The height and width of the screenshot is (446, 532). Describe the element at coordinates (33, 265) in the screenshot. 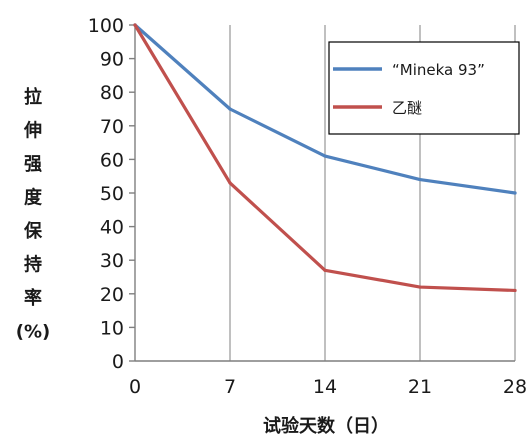

I see `y-axis-title-char: 持` at that location.